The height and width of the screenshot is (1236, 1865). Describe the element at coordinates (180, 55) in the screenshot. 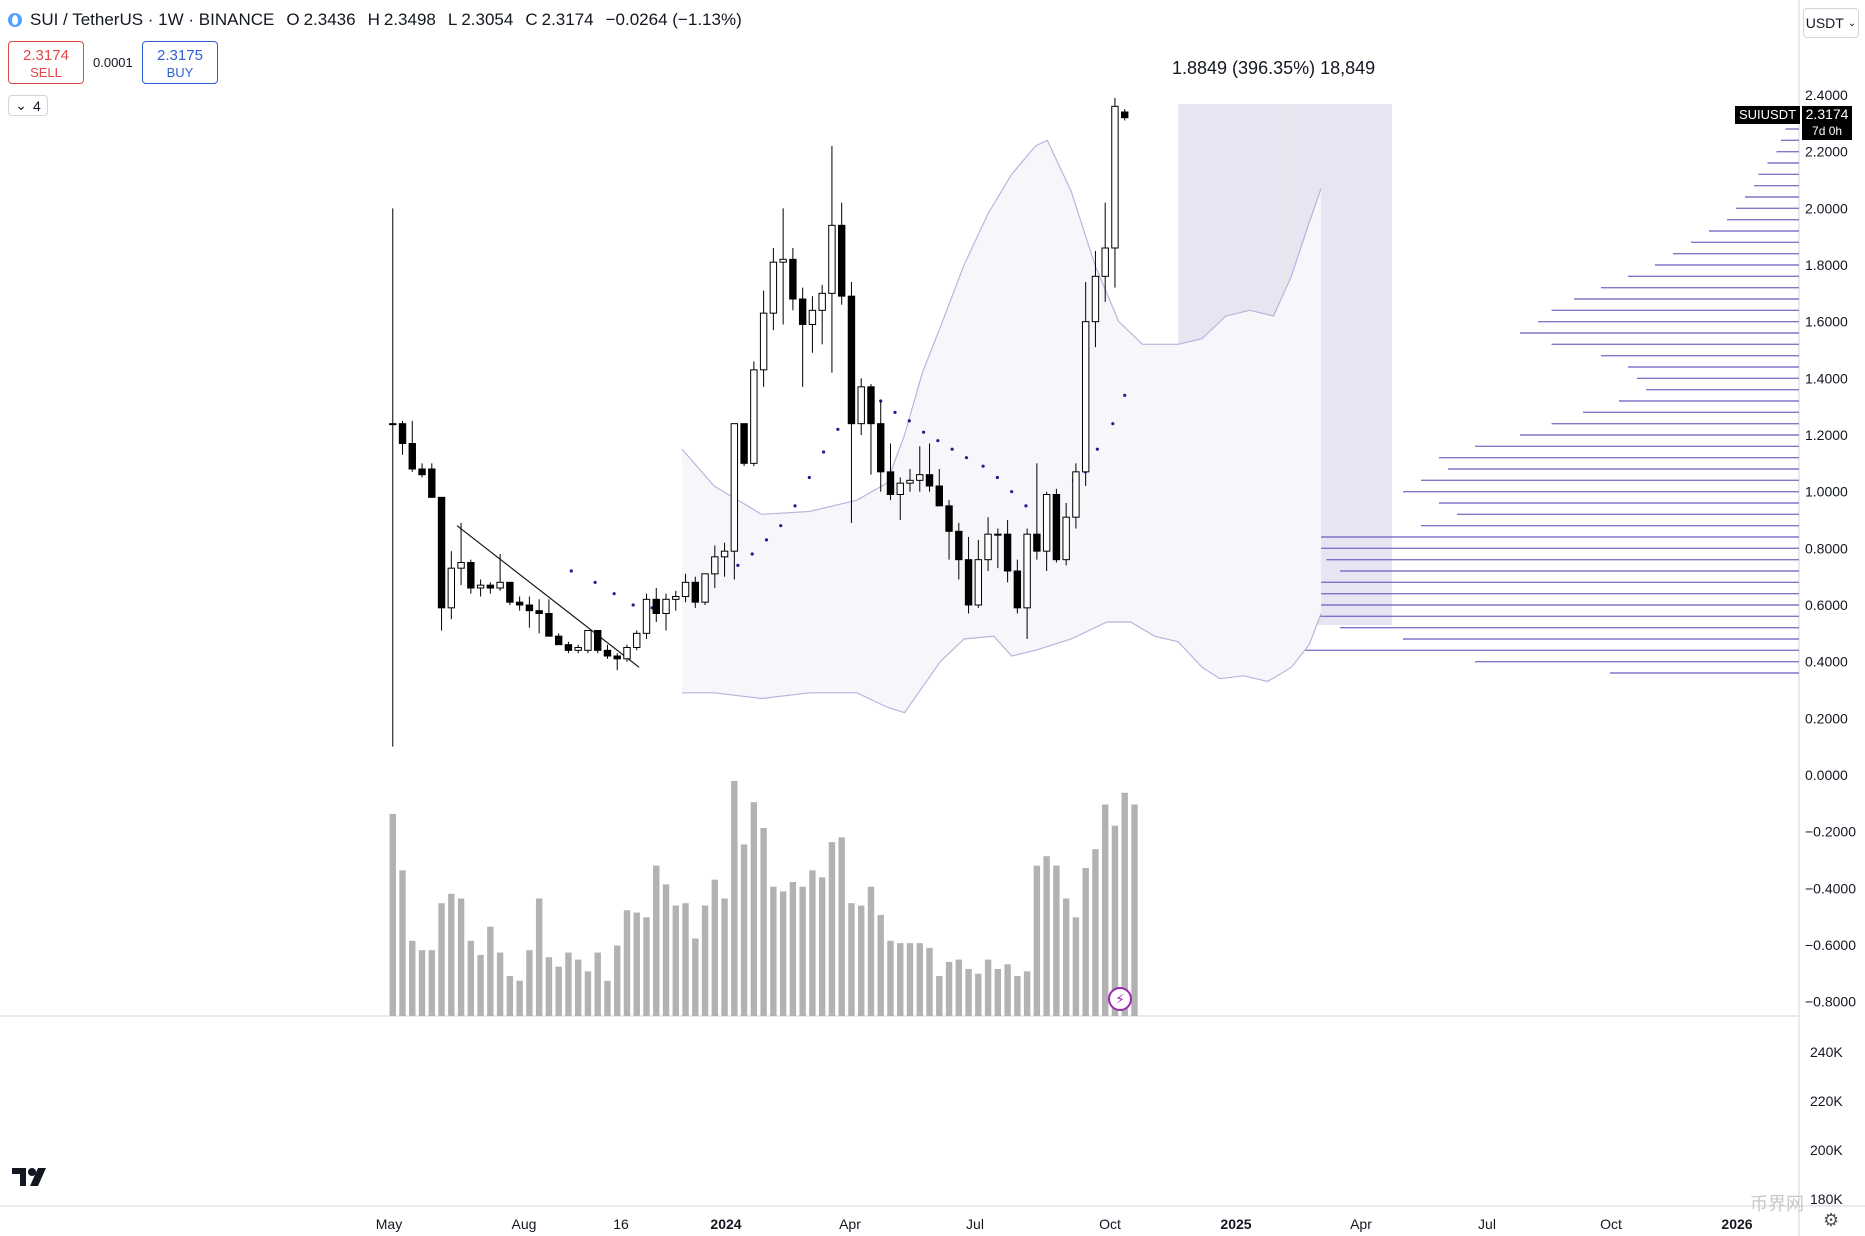

I see `buy-price: 2.3175` at that location.